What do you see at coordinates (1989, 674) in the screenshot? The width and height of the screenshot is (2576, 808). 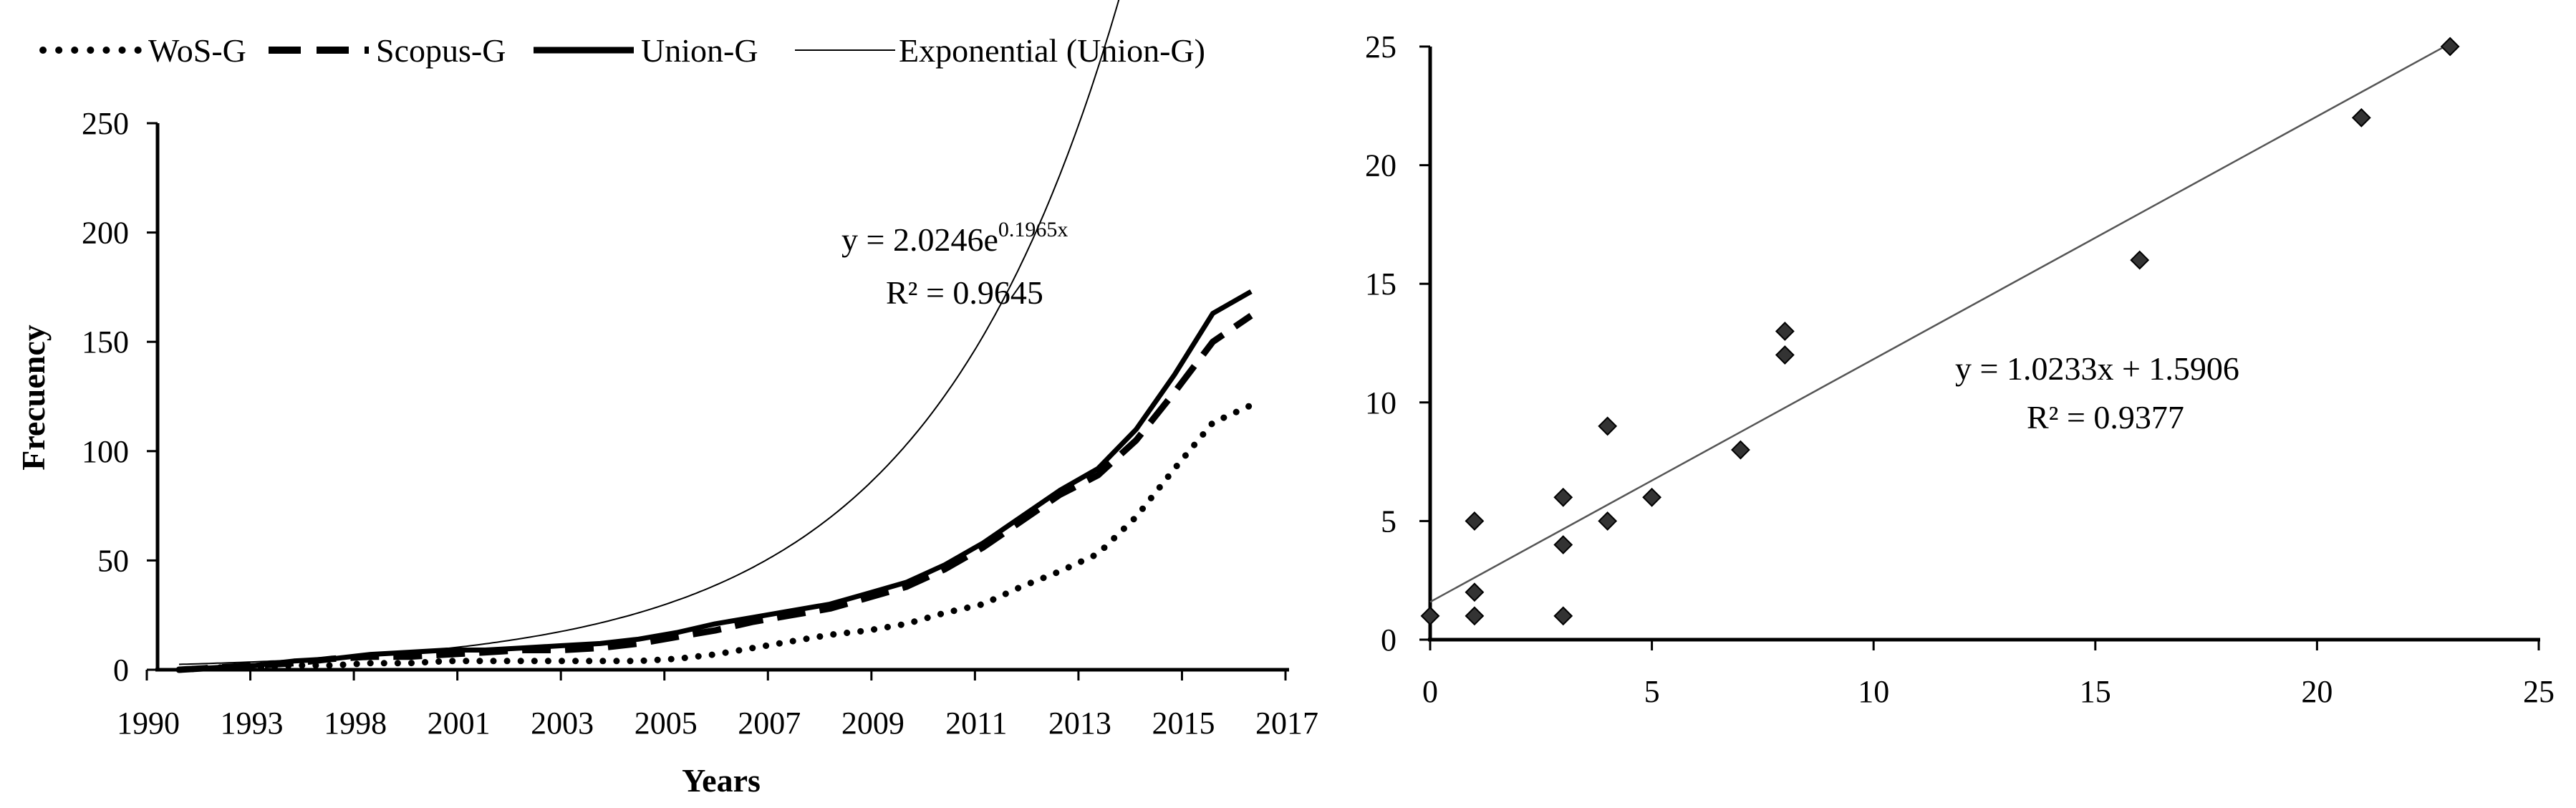 I see `x-axis-ticks: 0 5 10 15 20 25` at bounding box center [1989, 674].